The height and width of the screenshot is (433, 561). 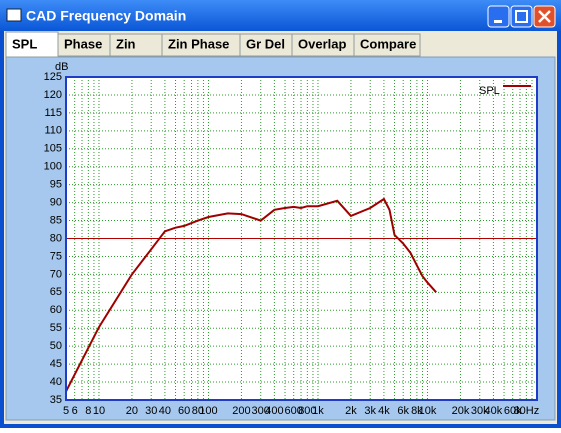 I want to click on tab-label: Phase, so click(x=83, y=43).